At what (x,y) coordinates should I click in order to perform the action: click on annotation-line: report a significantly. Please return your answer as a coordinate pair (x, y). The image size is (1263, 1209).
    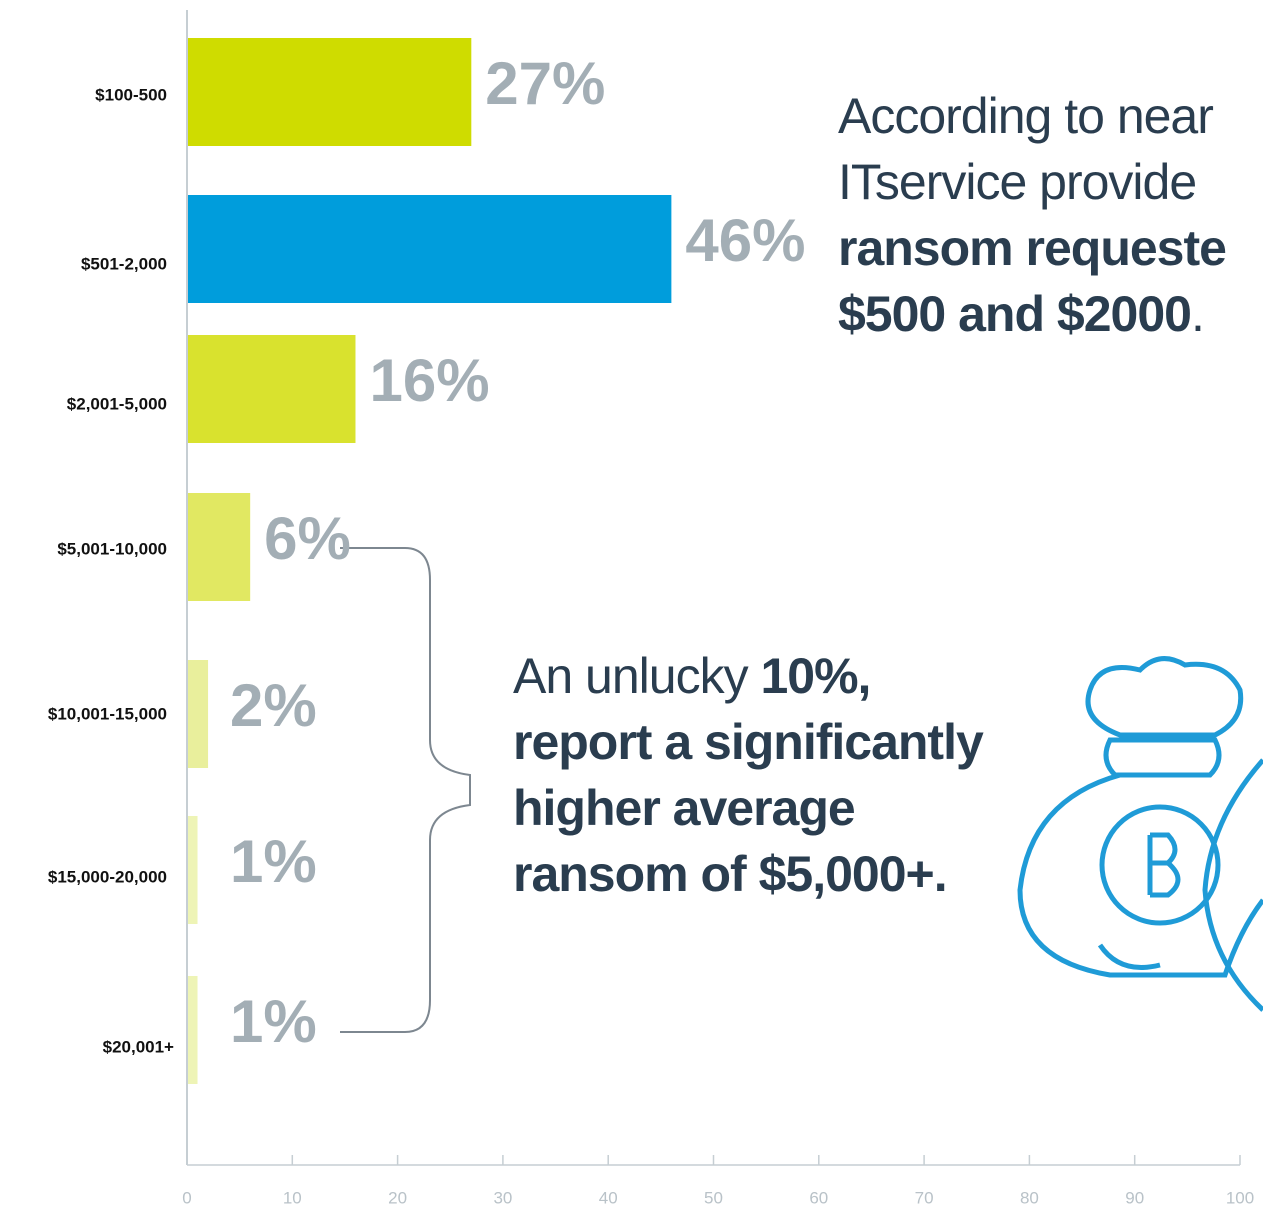
    Looking at the image, I should click on (748, 742).